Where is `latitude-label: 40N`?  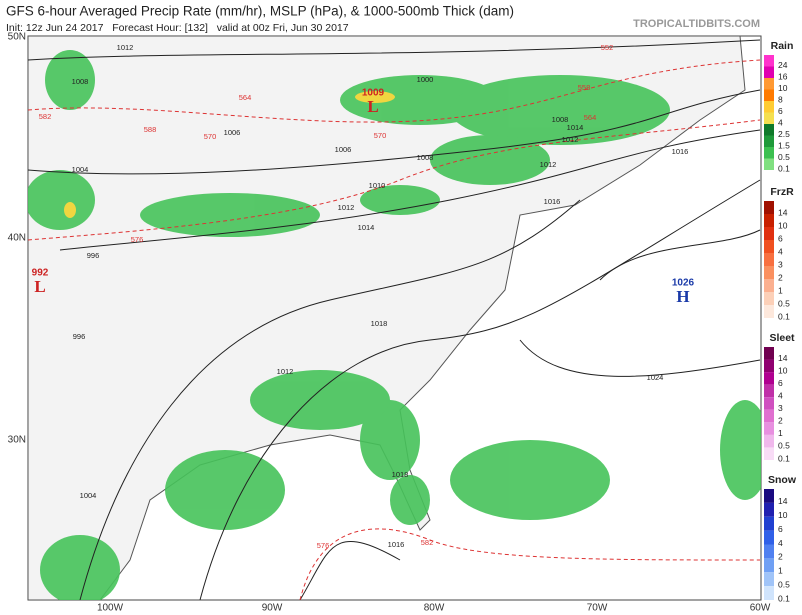 latitude-label: 40N is located at coordinates (17, 238).